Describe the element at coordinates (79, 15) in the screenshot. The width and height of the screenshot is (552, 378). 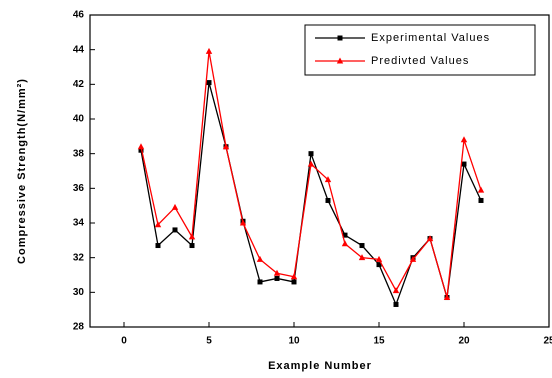
I see `y-tick-label: 46` at that location.